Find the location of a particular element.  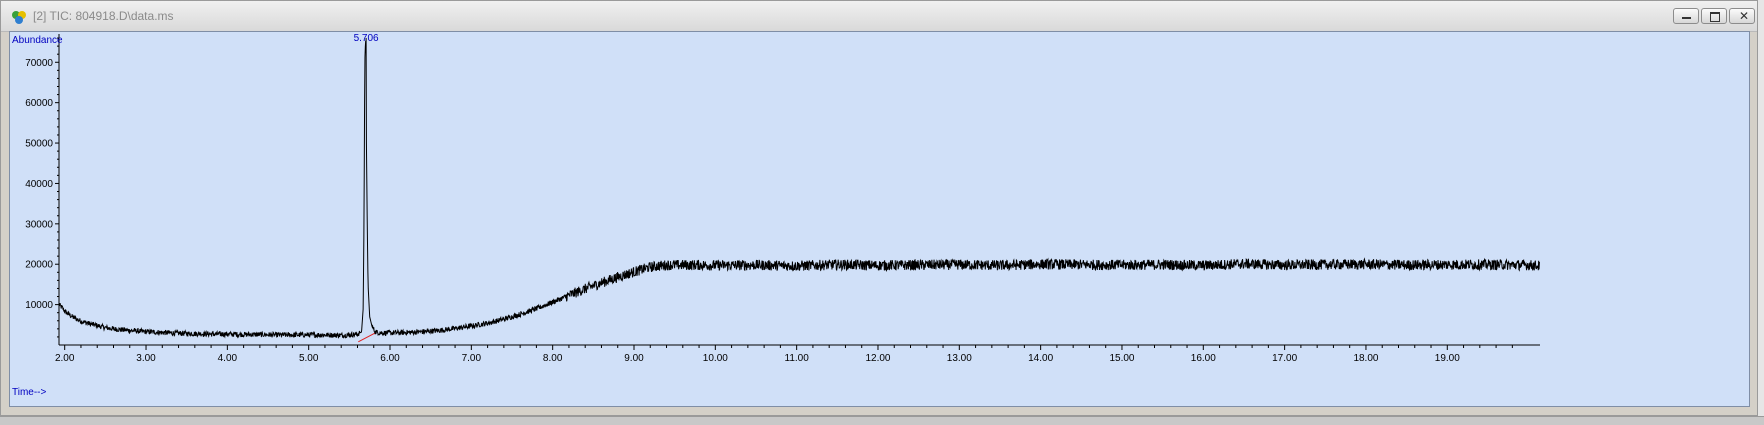

y-tick-label: 20000 is located at coordinates (39, 265).